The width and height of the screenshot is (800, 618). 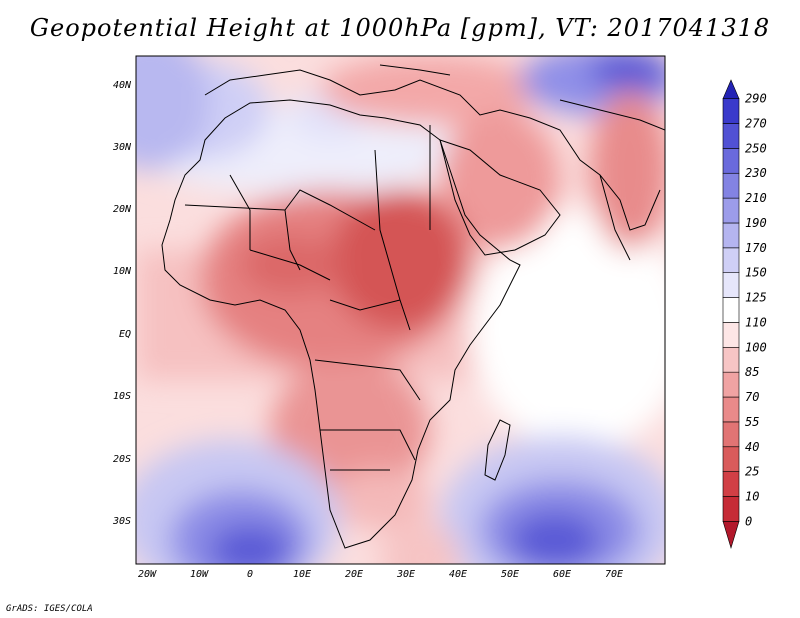 I want to click on colorbar-label: 110, so click(x=756, y=322).